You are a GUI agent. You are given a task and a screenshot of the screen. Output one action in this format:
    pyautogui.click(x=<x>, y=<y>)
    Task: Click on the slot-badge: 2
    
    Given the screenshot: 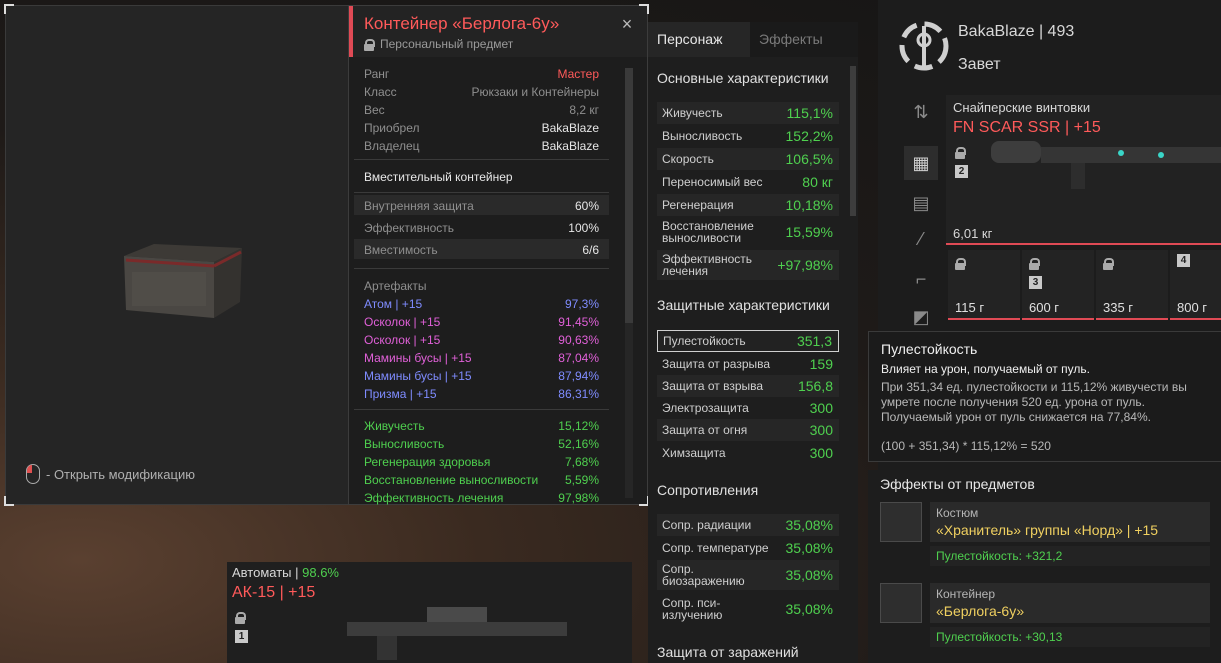 What is the action you would take?
    pyautogui.click(x=961, y=171)
    